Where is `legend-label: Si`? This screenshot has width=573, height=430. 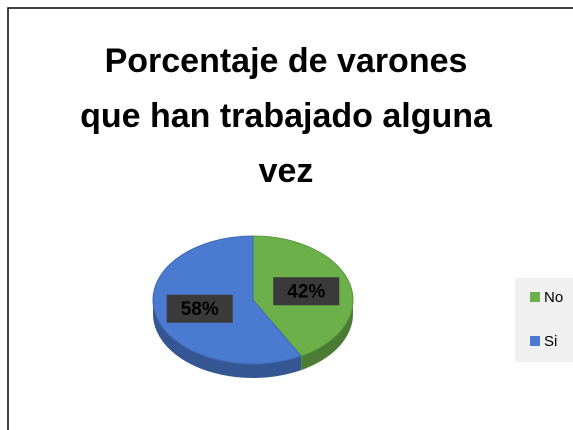 legend-label: Si is located at coordinates (550, 341).